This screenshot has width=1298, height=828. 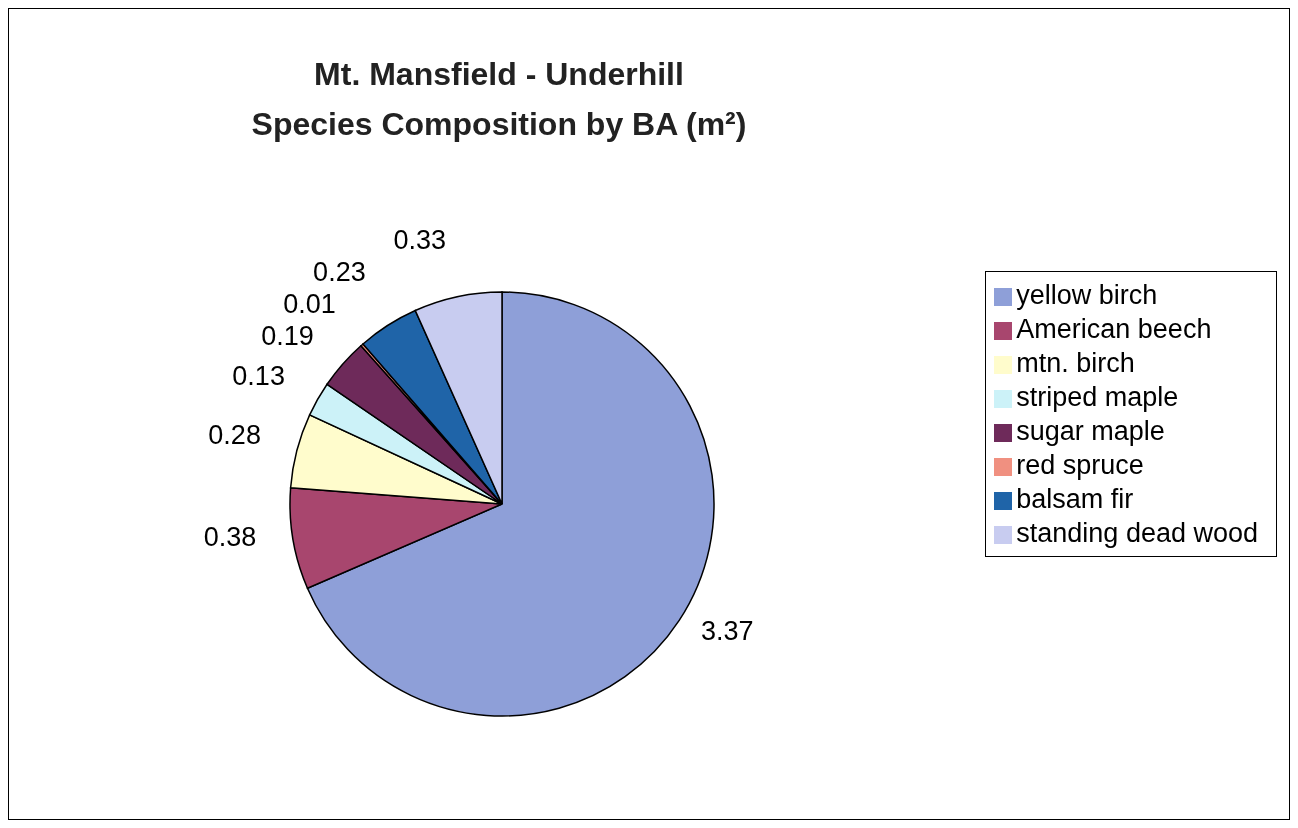 I want to click on legend-label: mtn. birch, so click(x=1075, y=363).